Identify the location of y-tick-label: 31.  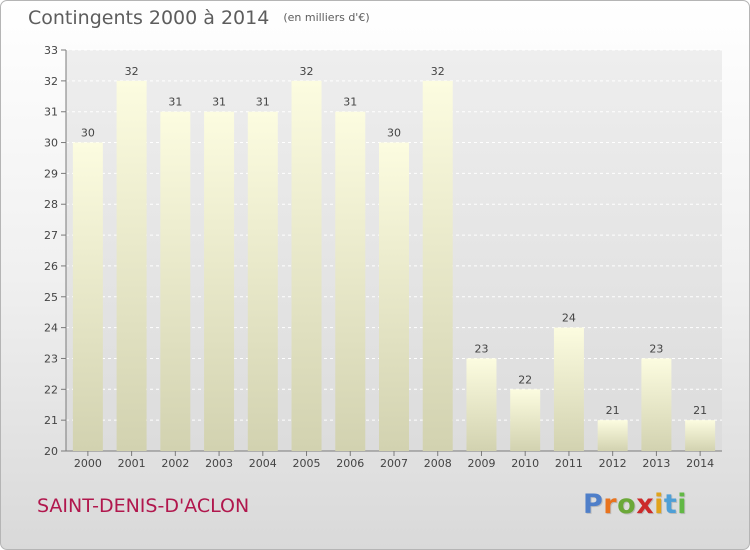
(51, 112).